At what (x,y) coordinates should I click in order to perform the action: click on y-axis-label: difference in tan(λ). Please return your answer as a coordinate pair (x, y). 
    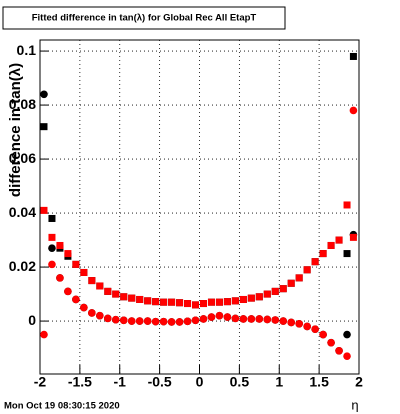
    Looking at the image, I should click on (15, 130).